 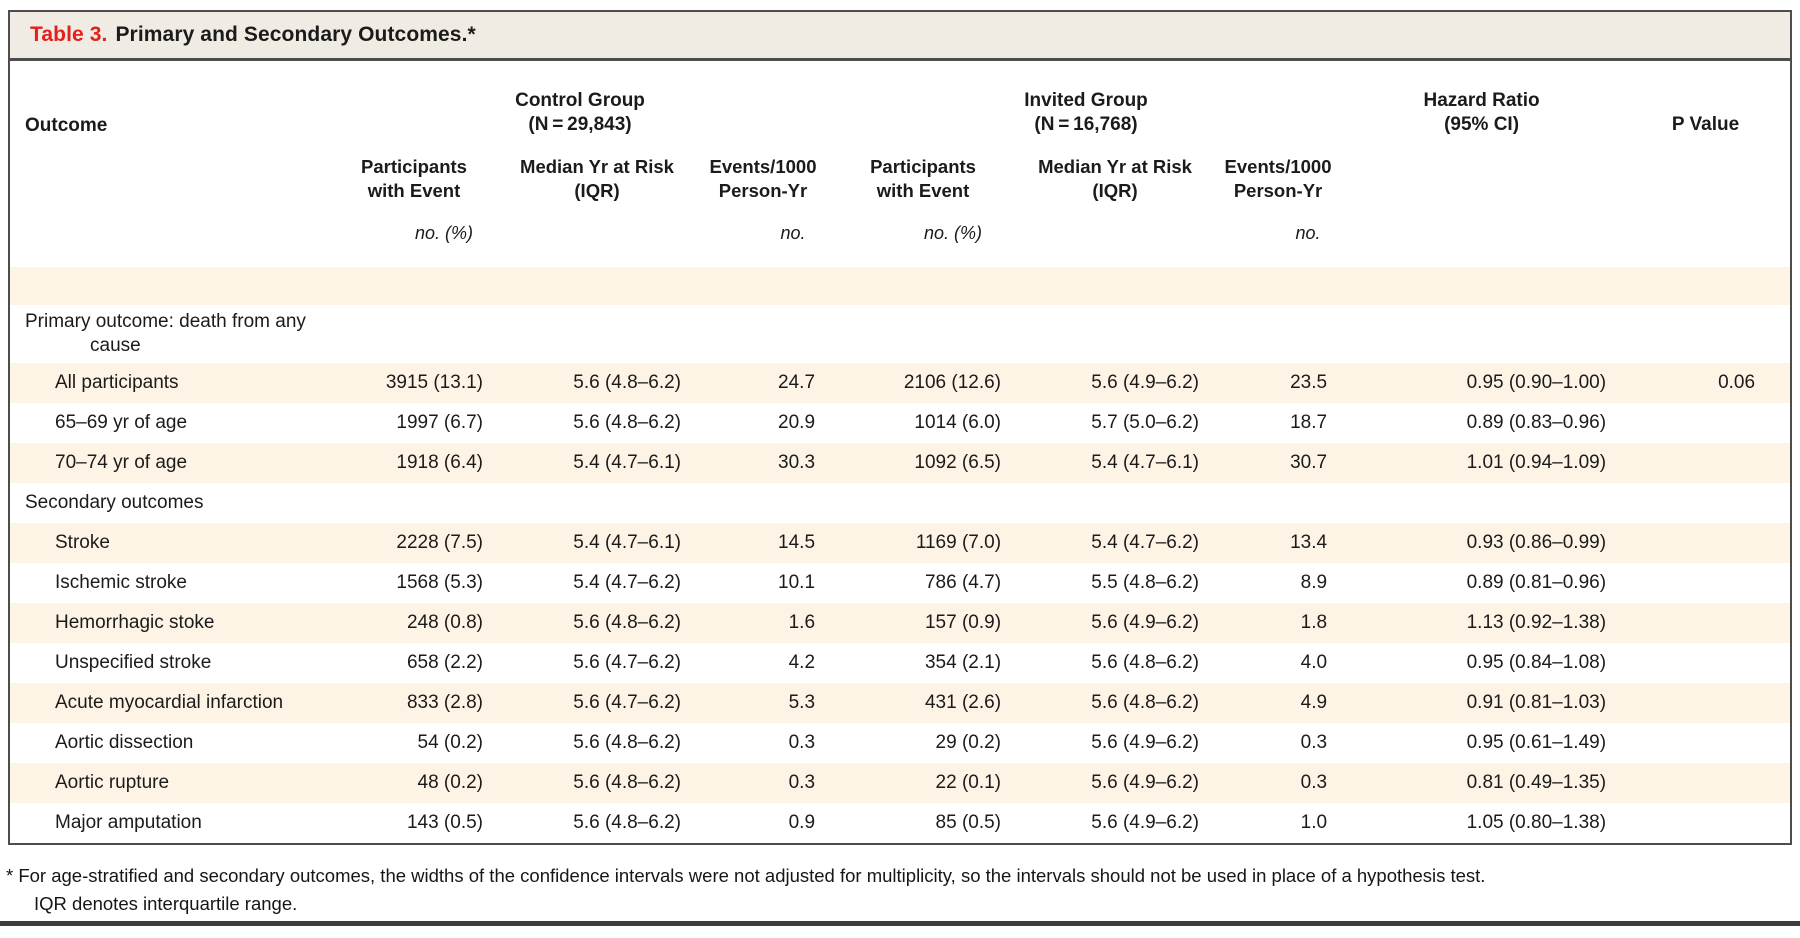 I want to click on invited-median-header: Median Yr at Risk (IQR), so click(x=1115, y=178).